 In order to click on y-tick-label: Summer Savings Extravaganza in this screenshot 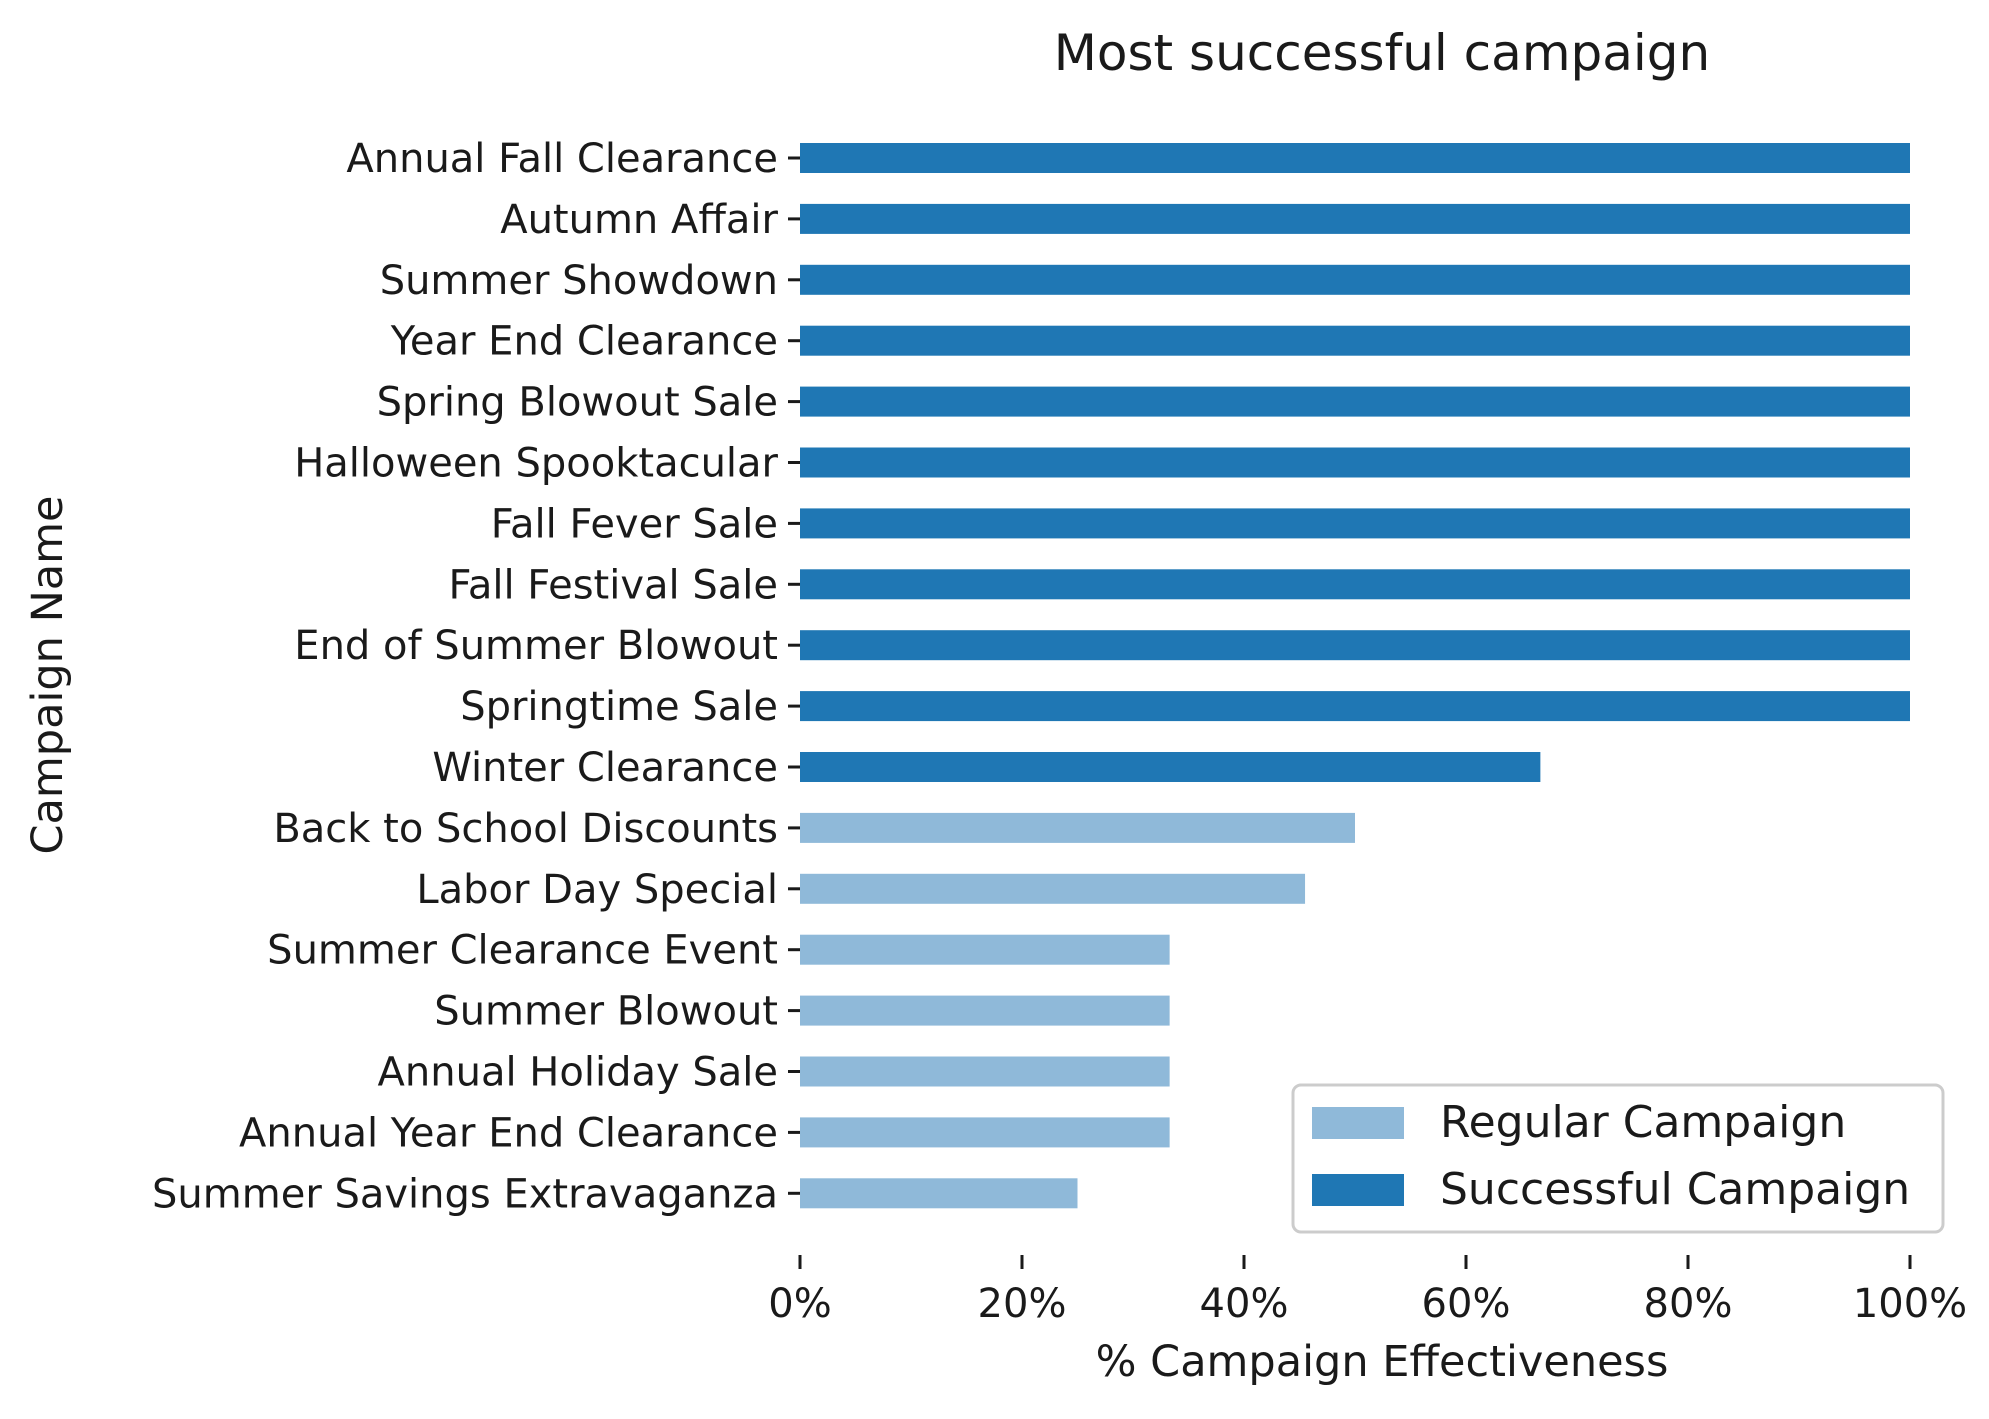, I will do `click(465, 1194)`.